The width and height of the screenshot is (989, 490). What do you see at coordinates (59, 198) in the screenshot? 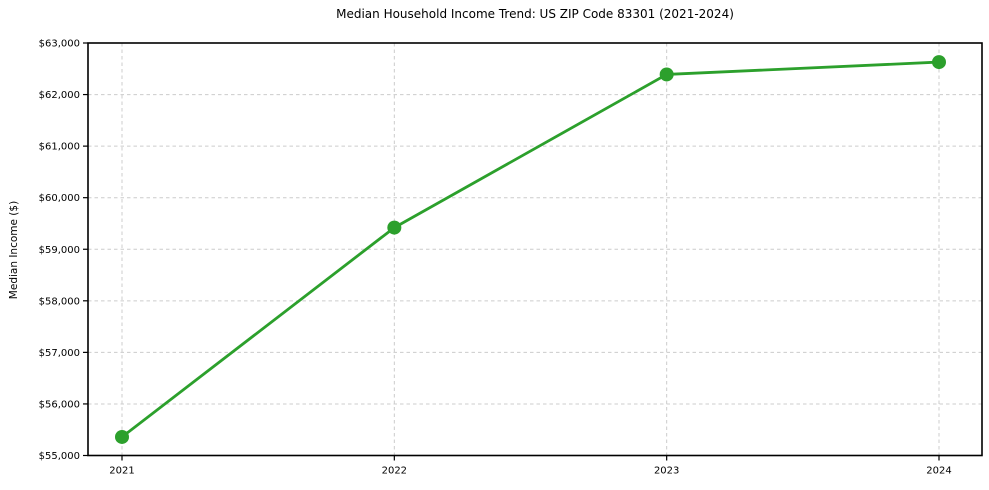
I see `y-tick-label: $60,000` at bounding box center [59, 198].